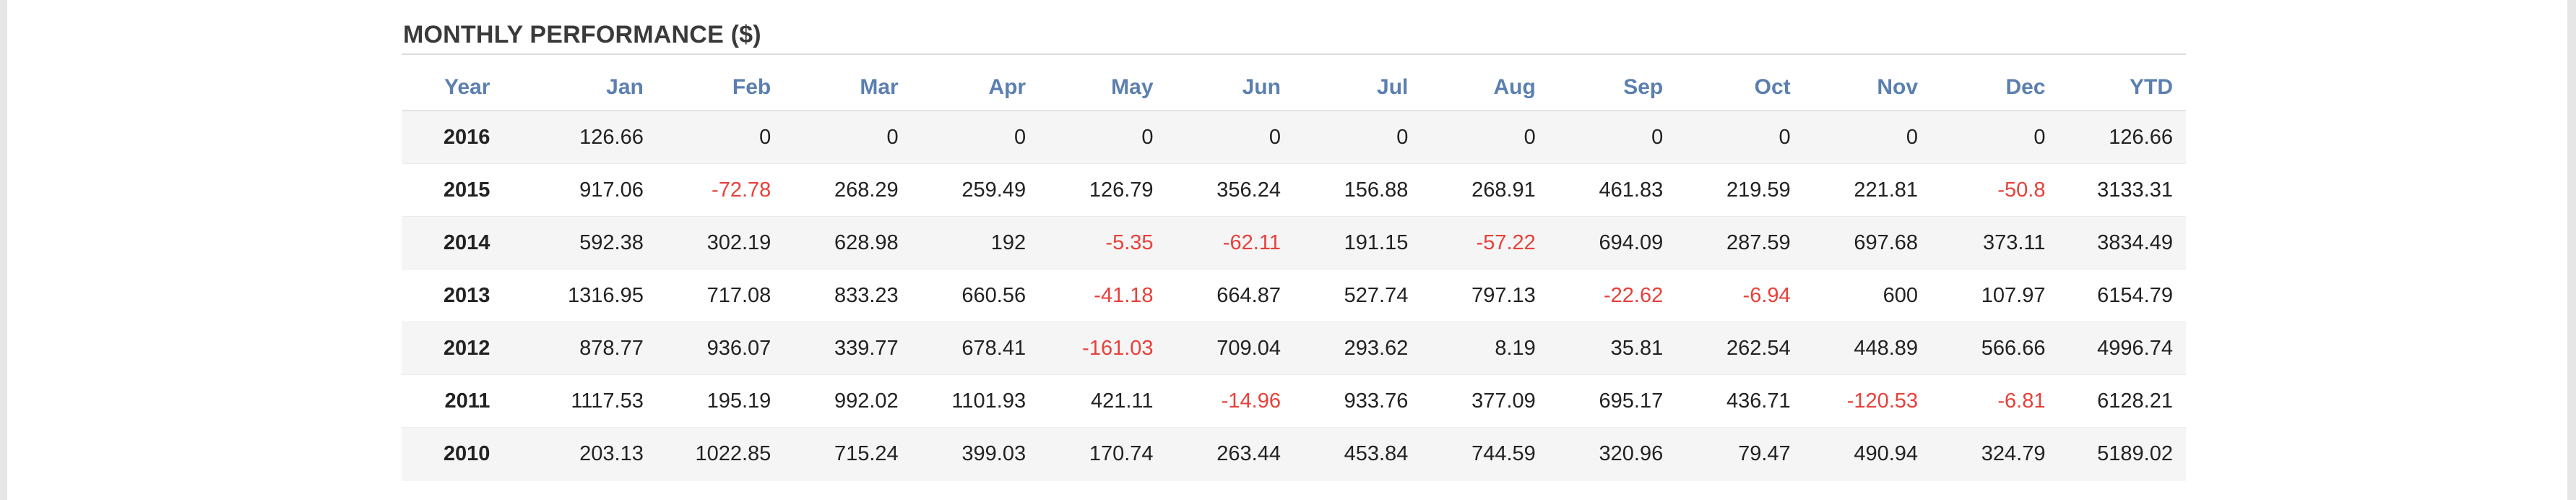 This screenshot has height=500, width=2576. What do you see at coordinates (1867, 88) in the screenshot?
I see `column-header-nov: Nov` at bounding box center [1867, 88].